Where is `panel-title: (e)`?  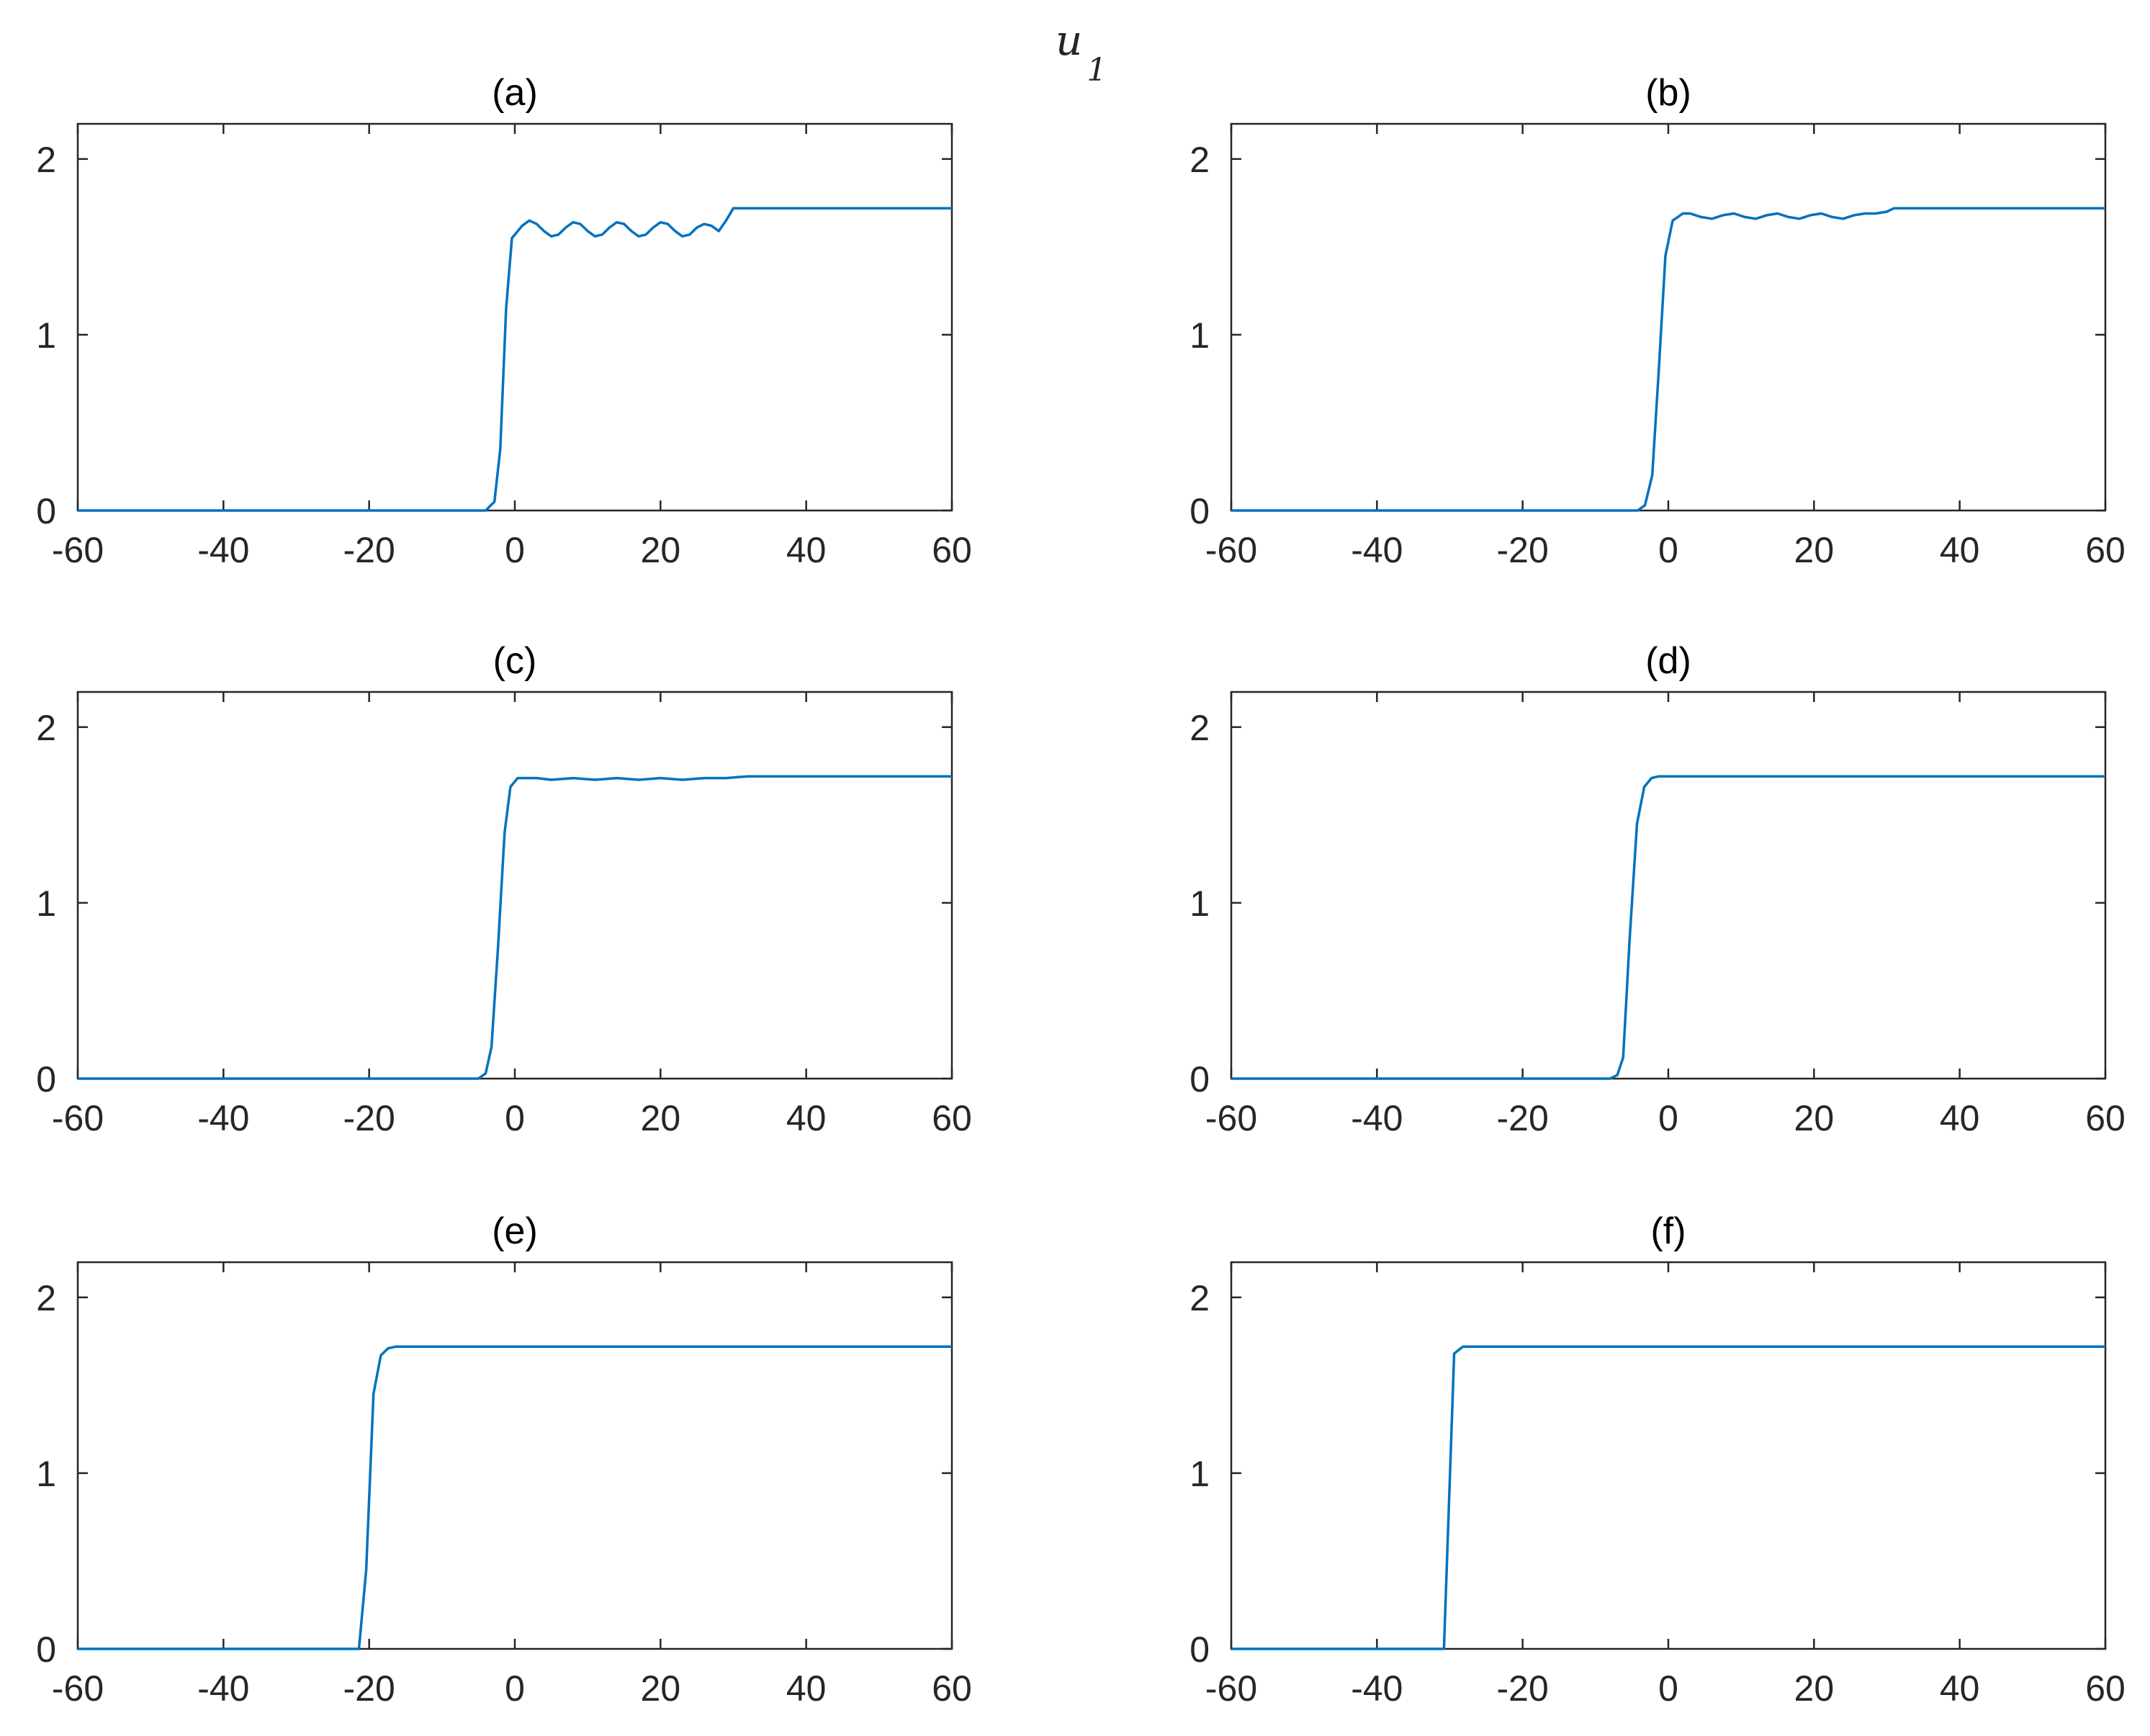
panel-title: (e) is located at coordinates (515, 1231).